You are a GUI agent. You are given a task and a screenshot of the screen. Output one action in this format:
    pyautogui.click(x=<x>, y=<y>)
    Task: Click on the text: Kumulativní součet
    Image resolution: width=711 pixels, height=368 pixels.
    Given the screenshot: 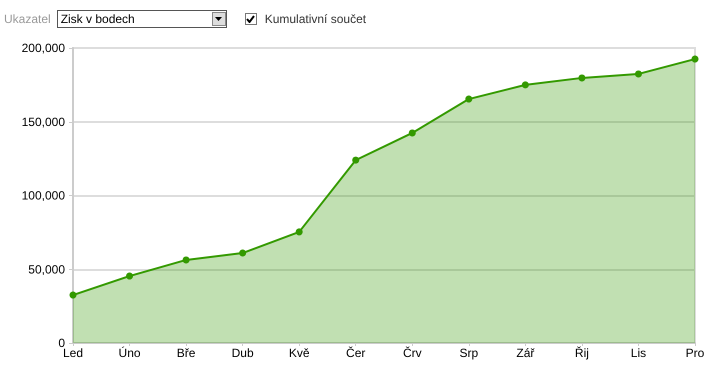 What is the action you would take?
    pyautogui.click(x=315, y=19)
    